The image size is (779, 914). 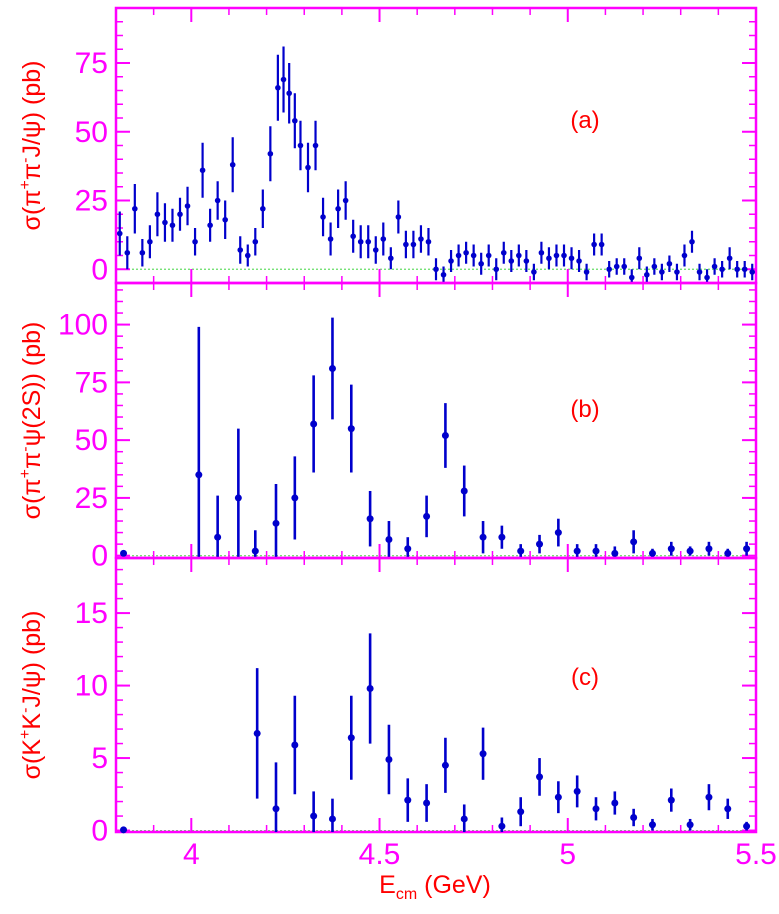 What do you see at coordinates (32, 721) in the screenshot?
I see `y-axis-title-part: K` at bounding box center [32, 721].